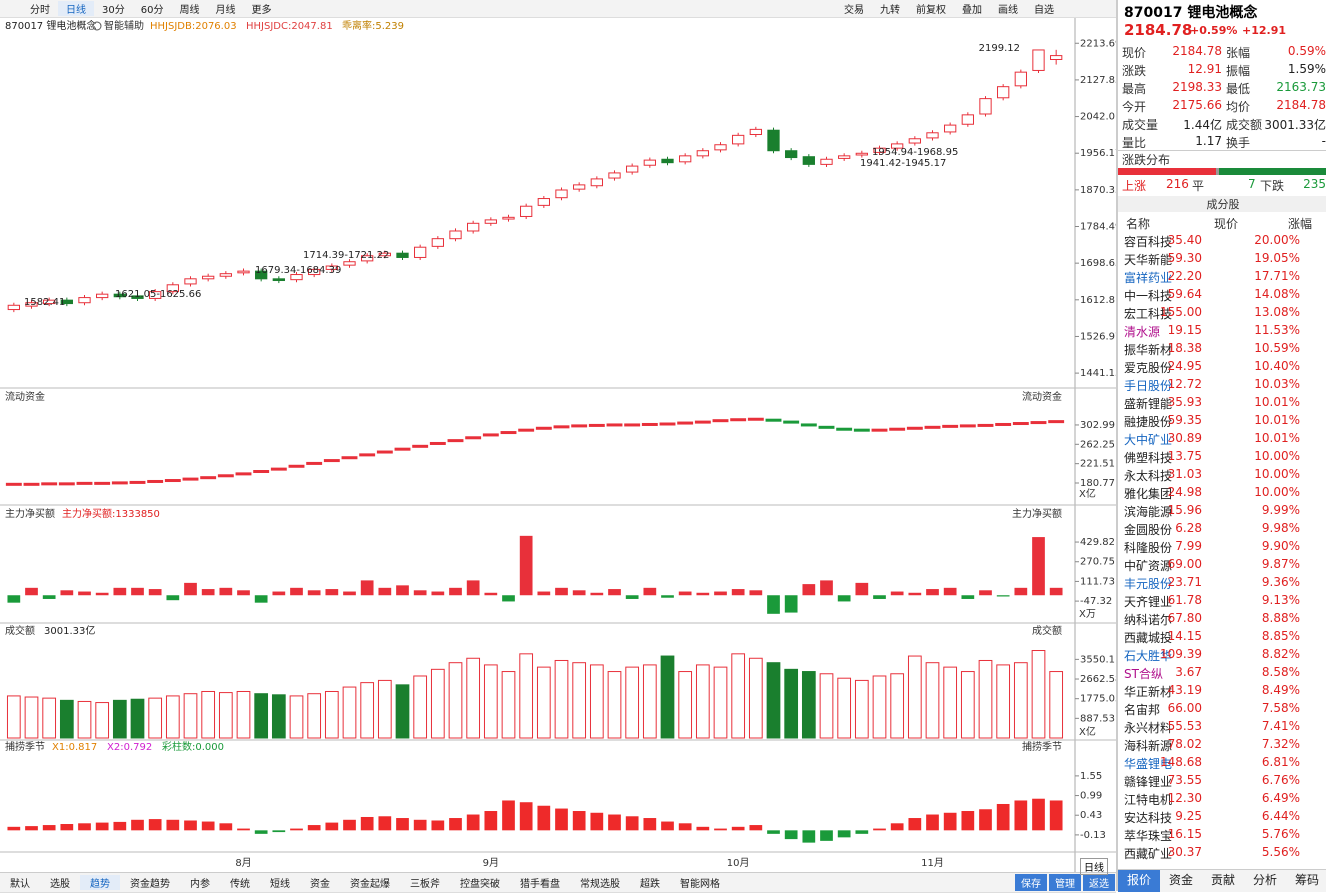 The height and width of the screenshot is (893, 1326). What do you see at coordinates (854, 10) in the screenshot?
I see `tool-button: 交易` at bounding box center [854, 10].